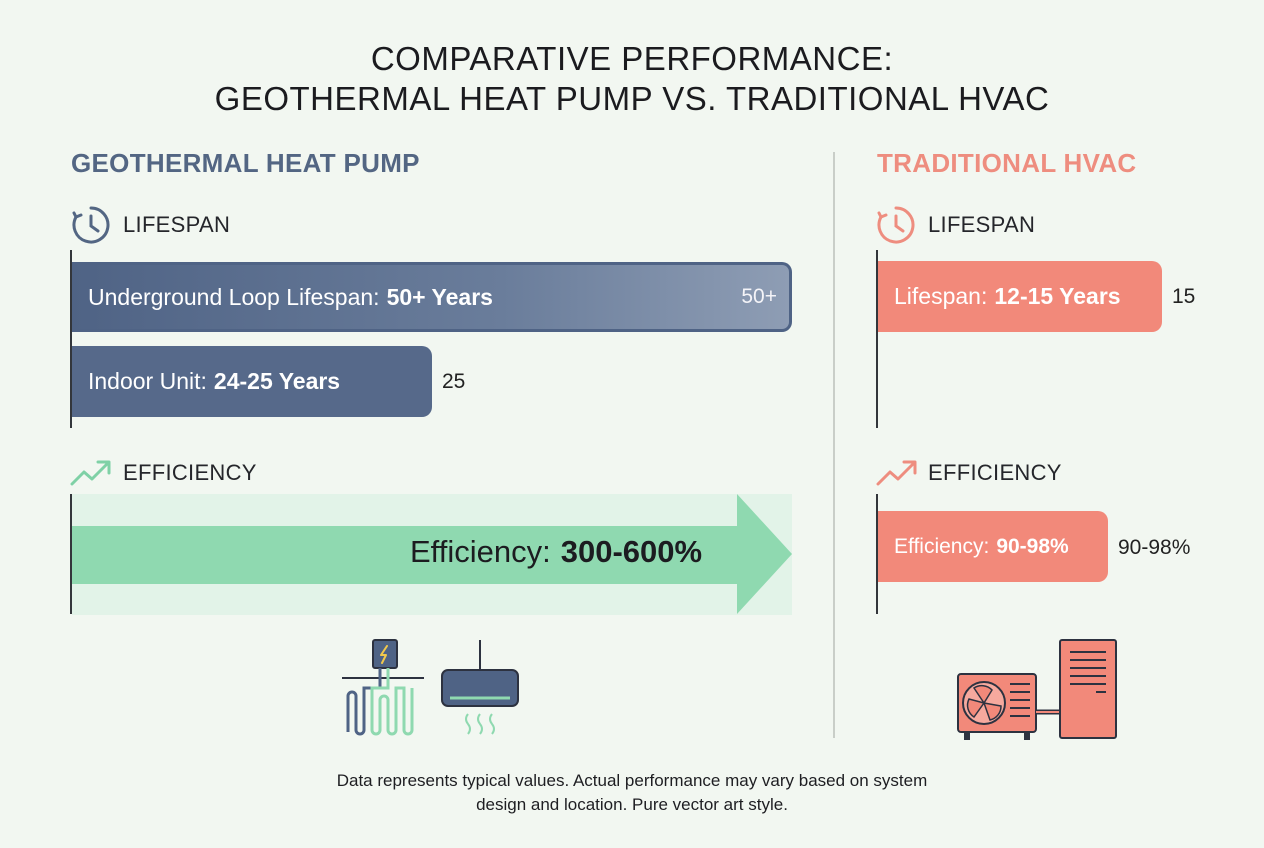 The image size is (1264, 848). I want to click on bar-label-traditional-efficiency: Efficiency:, so click(942, 546).